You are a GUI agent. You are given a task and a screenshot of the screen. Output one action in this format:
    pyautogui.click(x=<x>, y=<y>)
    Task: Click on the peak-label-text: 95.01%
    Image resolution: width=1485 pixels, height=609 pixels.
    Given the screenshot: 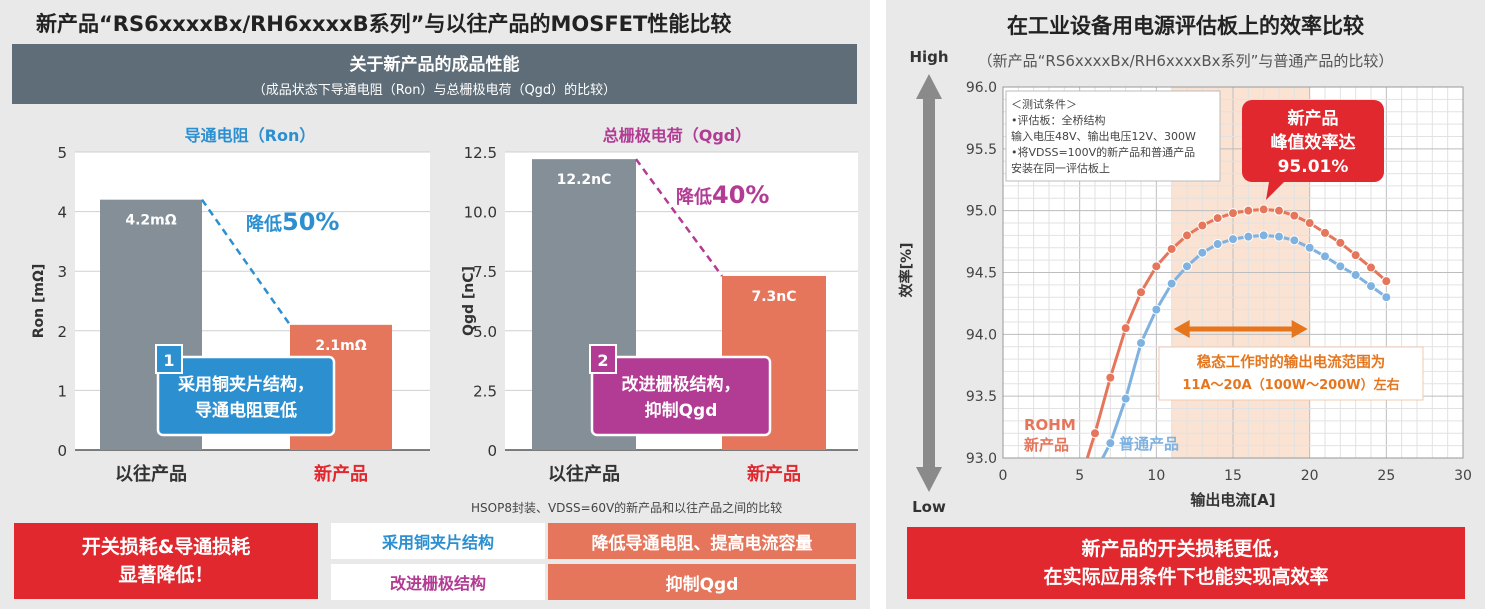 What is the action you would take?
    pyautogui.click(x=1313, y=167)
    